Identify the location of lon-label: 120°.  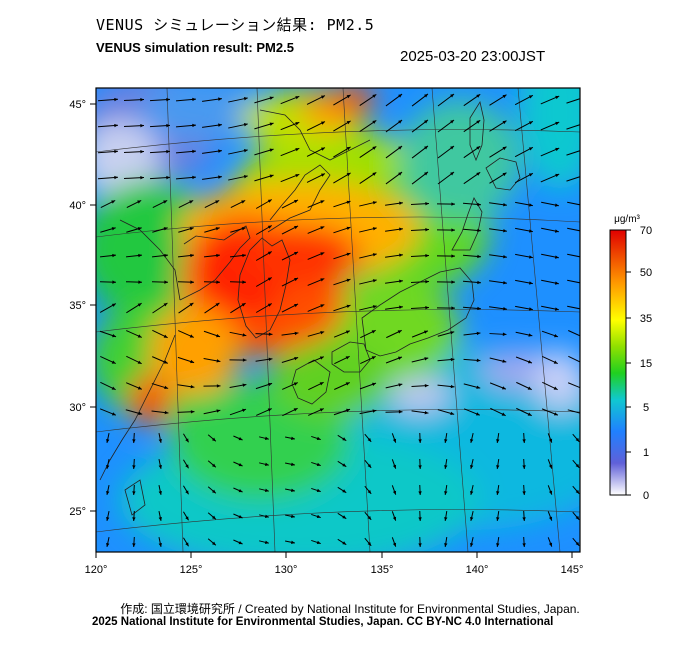
(96, 570).